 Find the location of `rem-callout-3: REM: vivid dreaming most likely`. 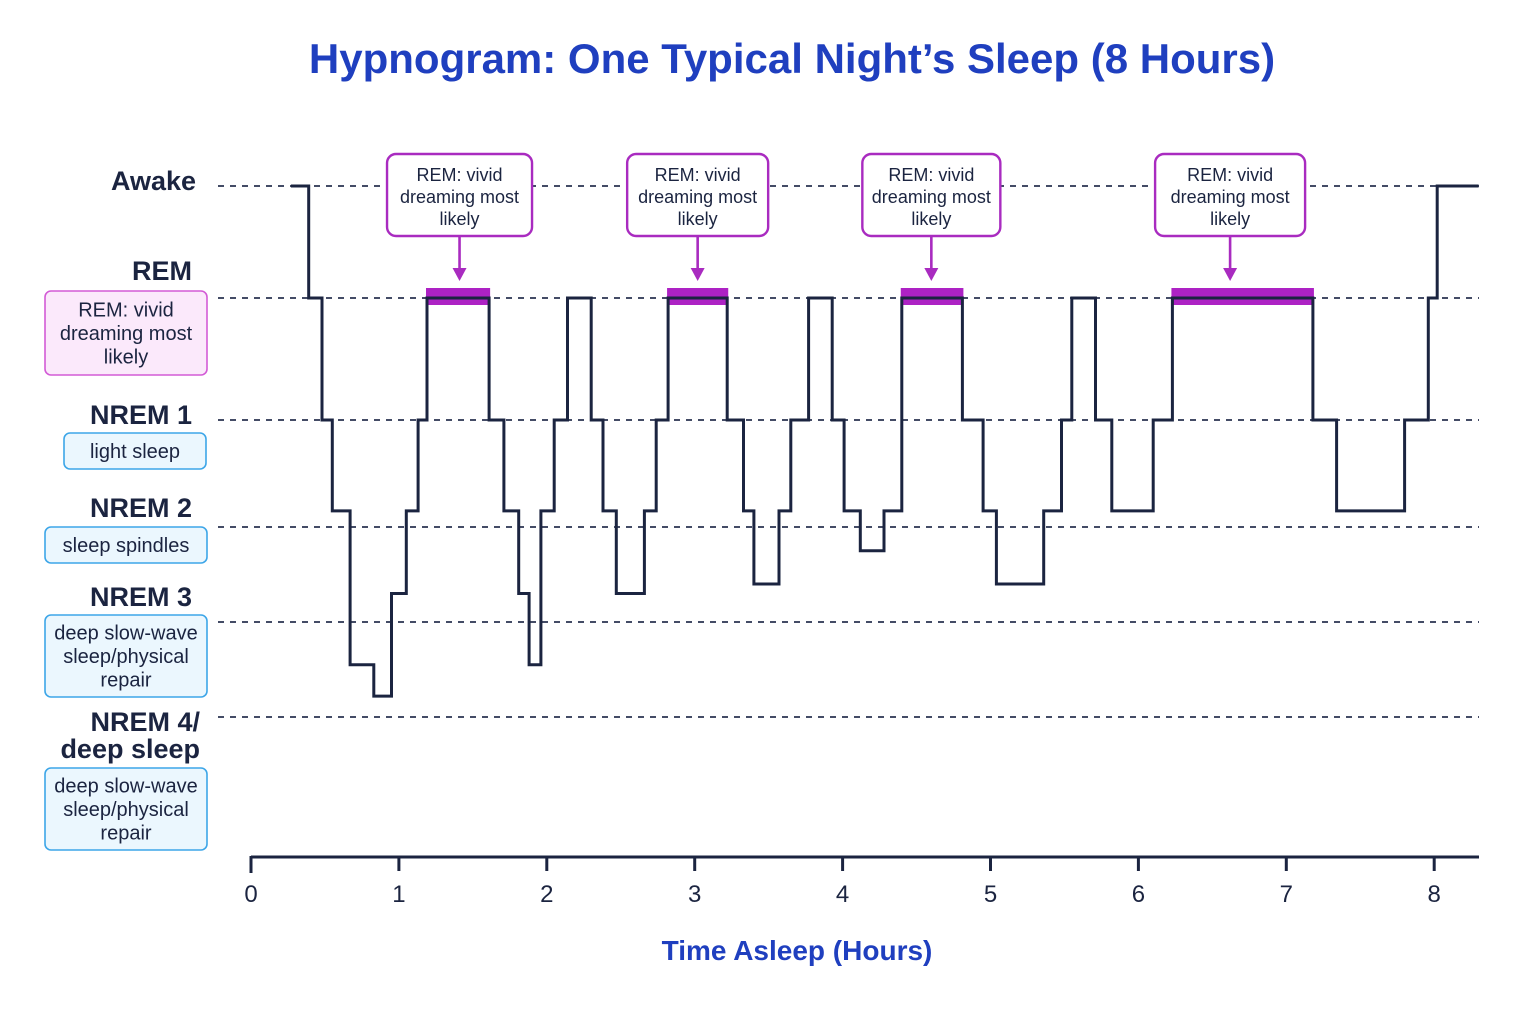

rem-callout-3: REM: vivid dreaming most likely is located at coordinates (931, 216).